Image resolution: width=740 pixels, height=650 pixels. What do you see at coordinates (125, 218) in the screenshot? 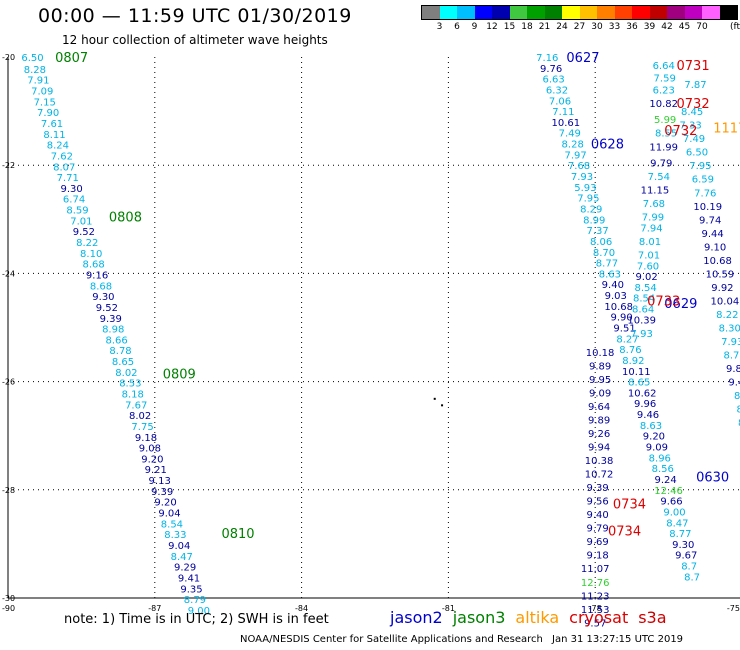
I see `pass-time-label: 0808` at bounding box center [125, 218].